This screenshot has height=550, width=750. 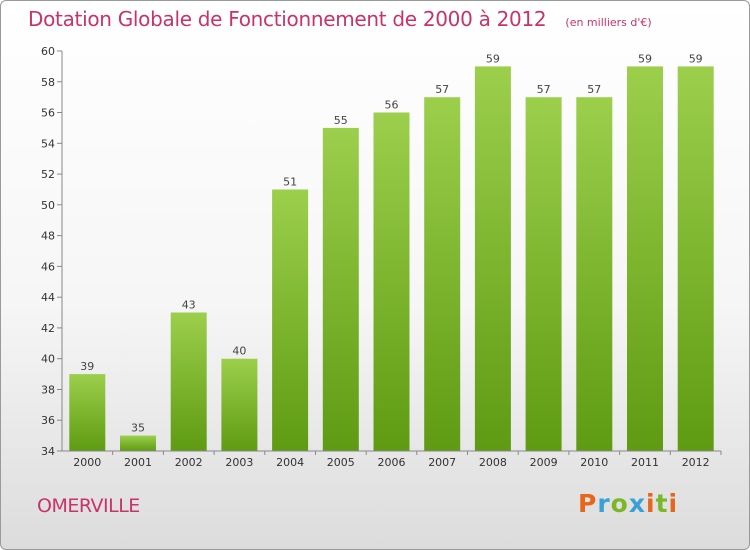 I want to click on y-tick-label: 38, so click(x=48, y=390).